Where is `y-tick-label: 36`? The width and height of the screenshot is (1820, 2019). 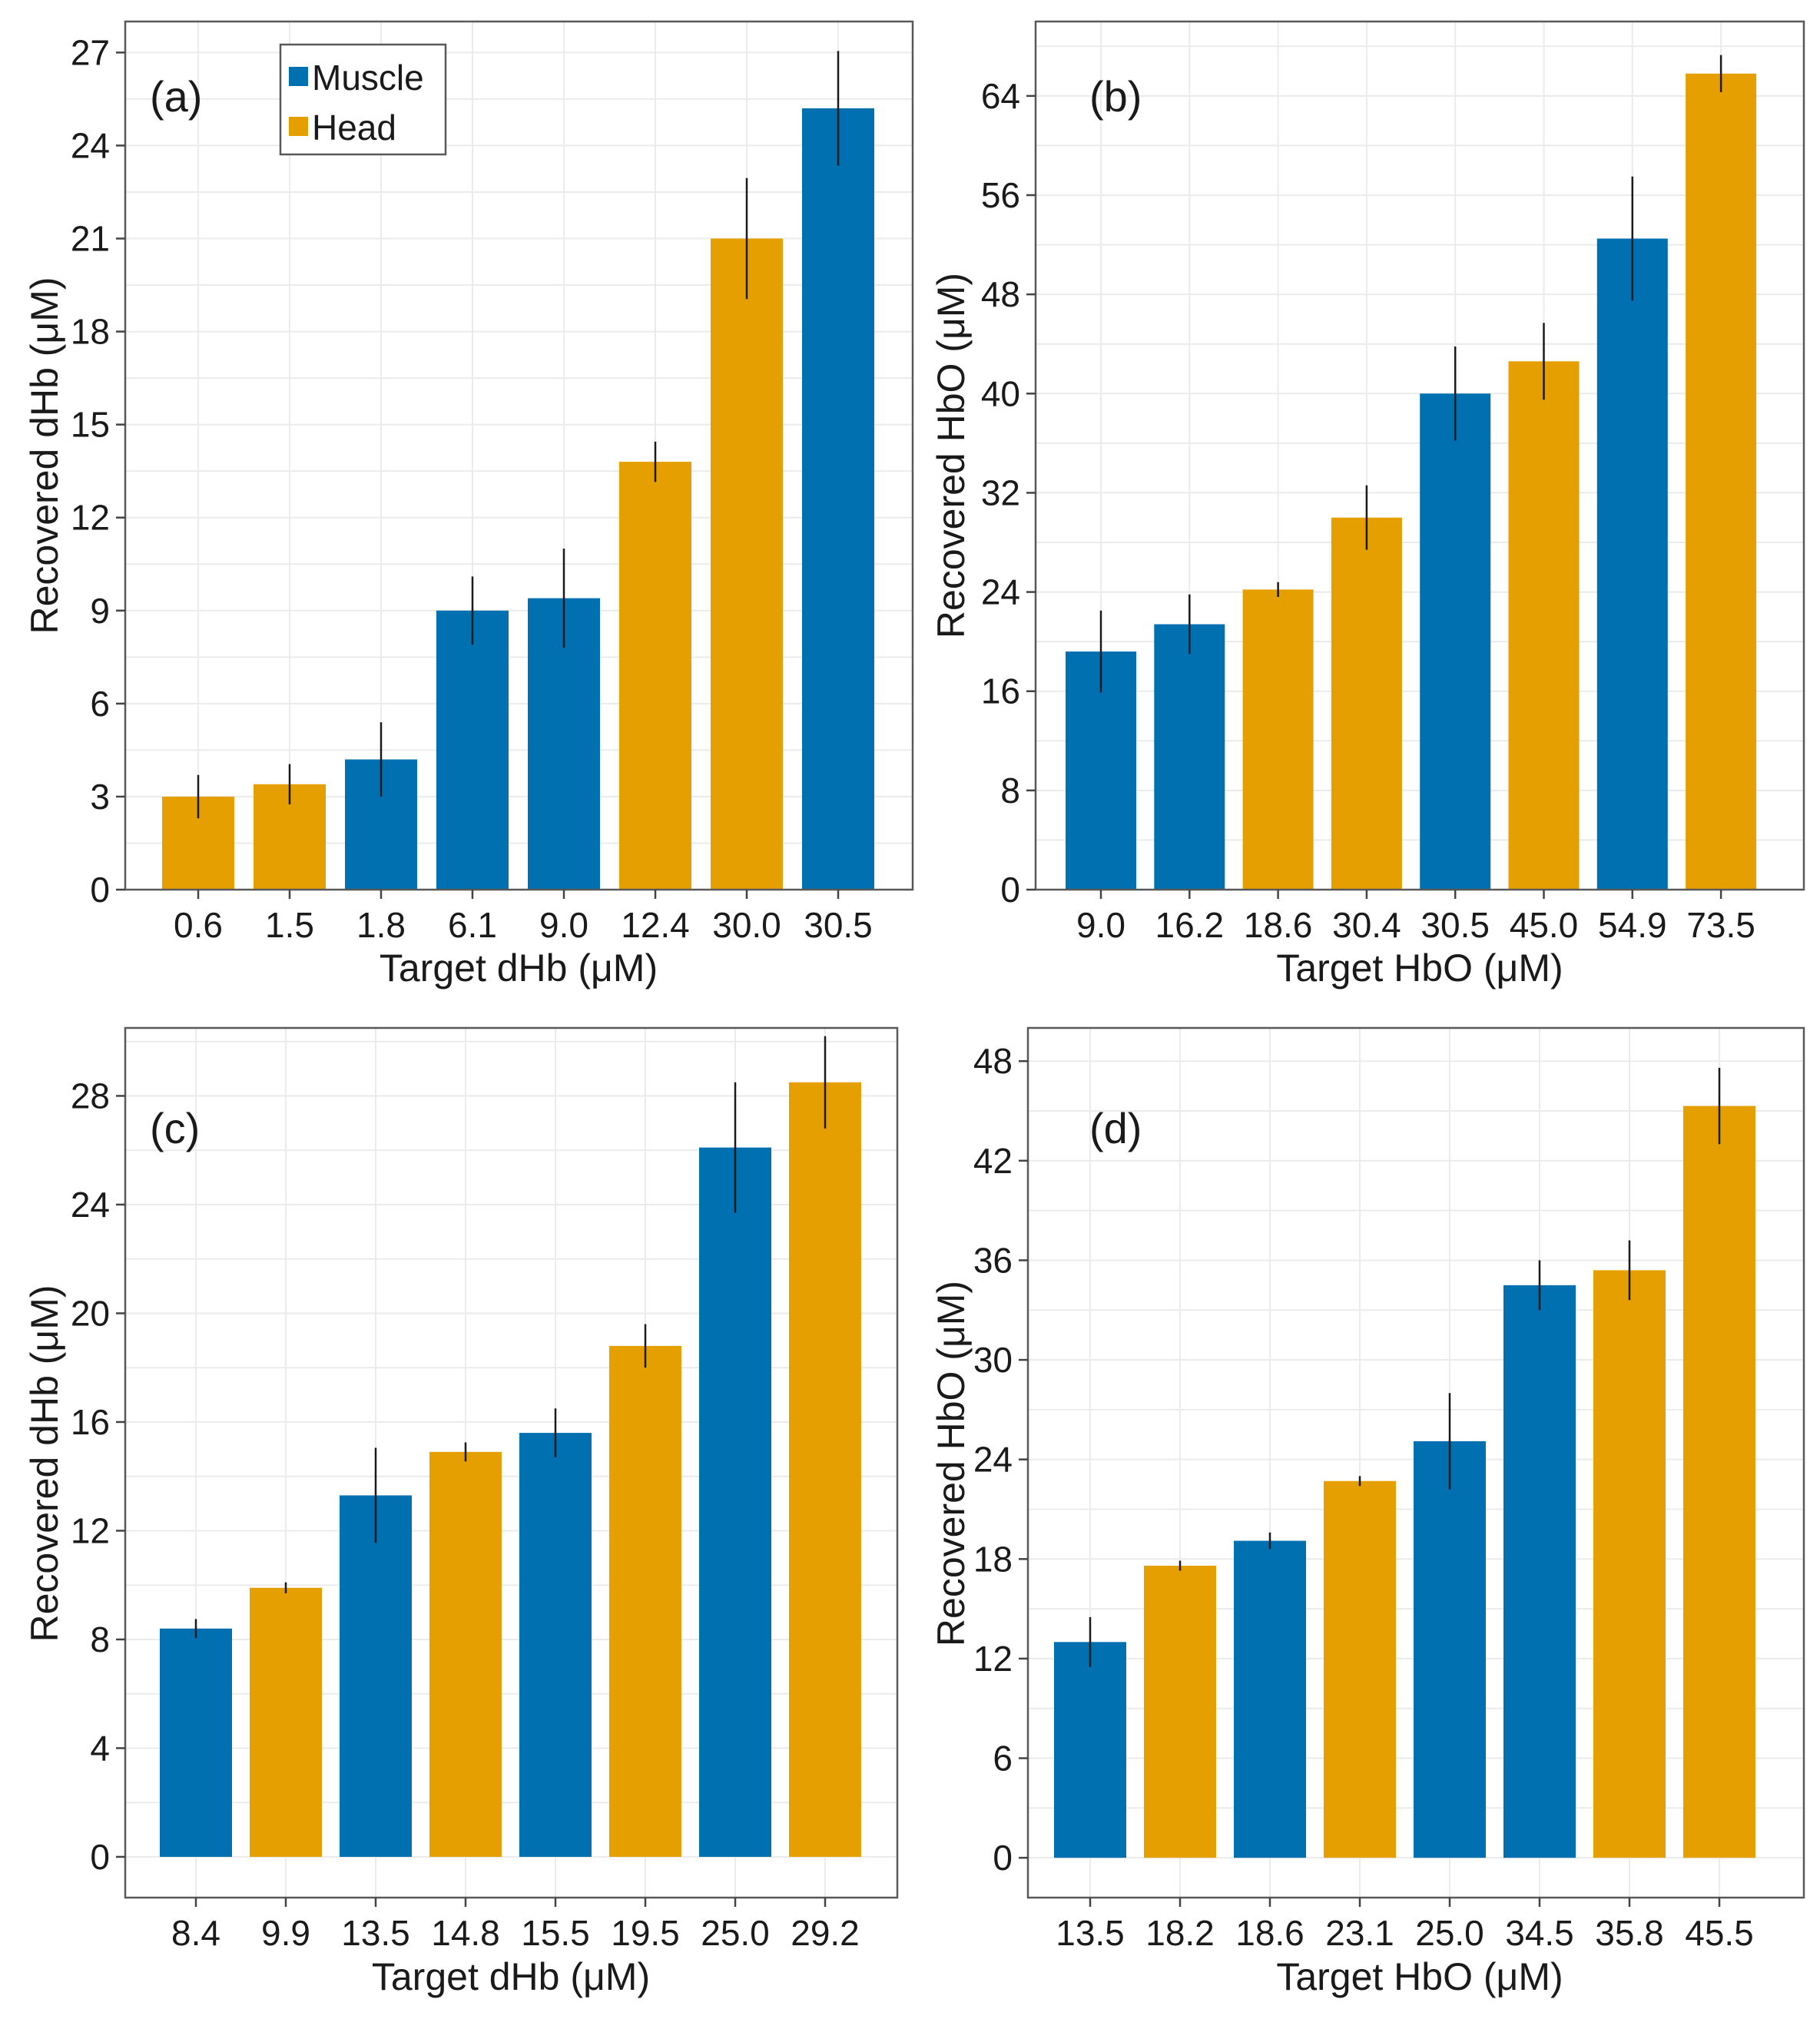 y-tick-label: 36 is located at coordinates (993, 1260).